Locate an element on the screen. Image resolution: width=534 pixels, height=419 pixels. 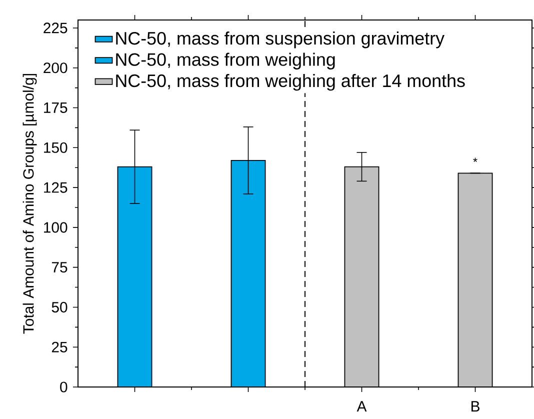
y-tick-label: 100 is located at coordinates (56, 227).